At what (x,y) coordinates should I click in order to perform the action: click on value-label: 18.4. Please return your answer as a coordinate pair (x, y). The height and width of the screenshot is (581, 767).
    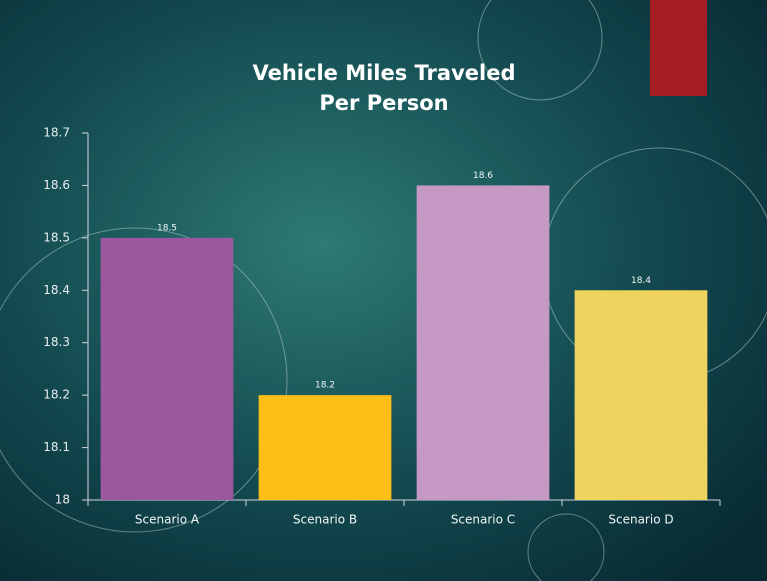
    Looking at the image, I should click on (641, 281).